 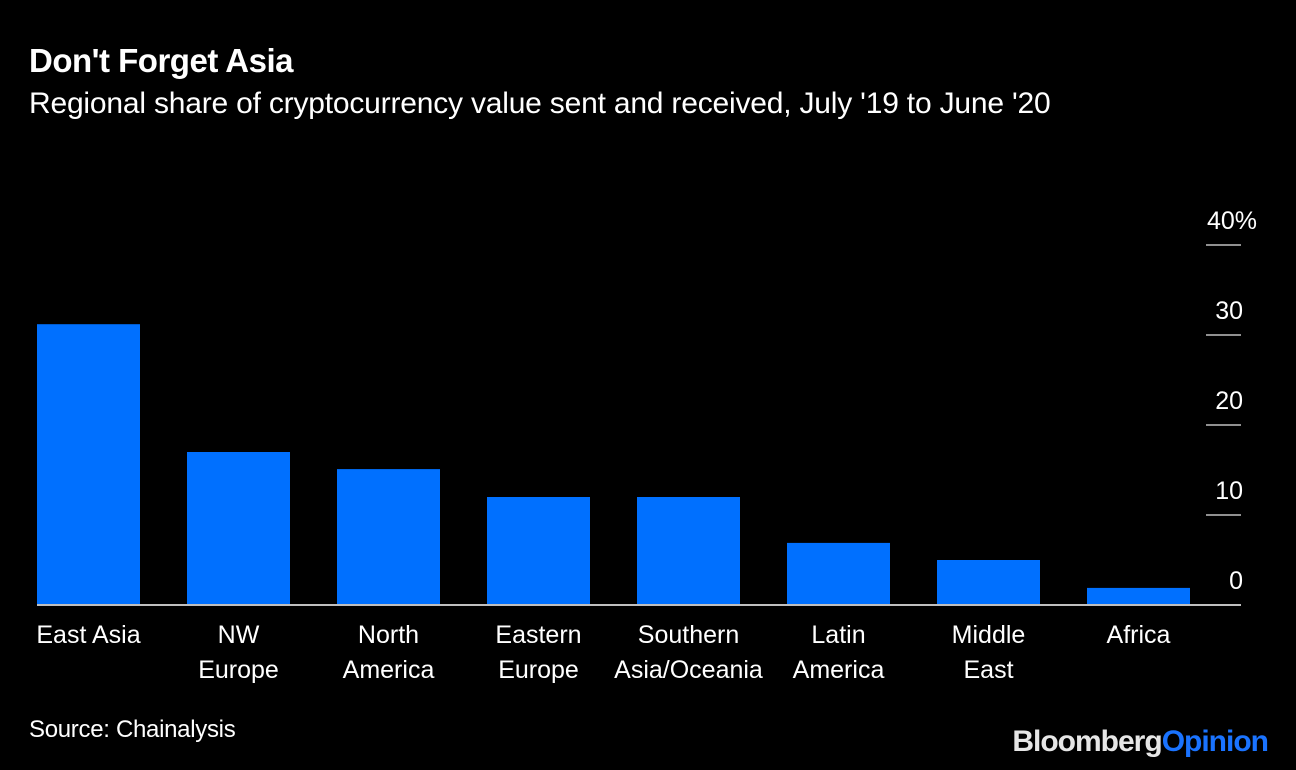 I want to click on x-tick-label-line: Southern, so click(x=688, y=635).